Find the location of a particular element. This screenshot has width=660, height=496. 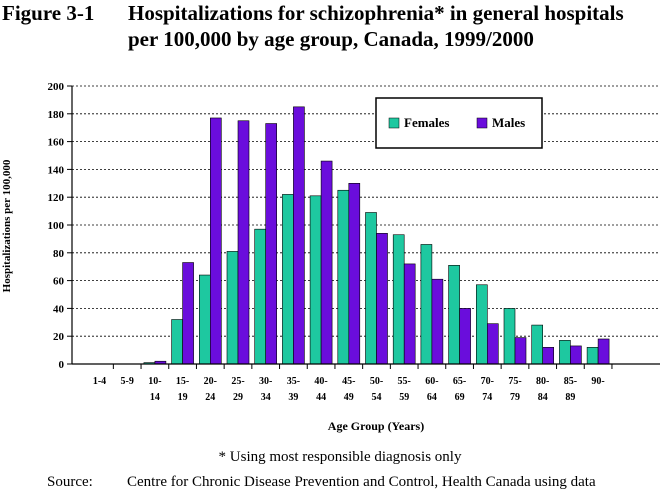

y-tick-labels: 0 20 40 60 80 100 120 140 160 180 200 is located at coordinates (56, 226).